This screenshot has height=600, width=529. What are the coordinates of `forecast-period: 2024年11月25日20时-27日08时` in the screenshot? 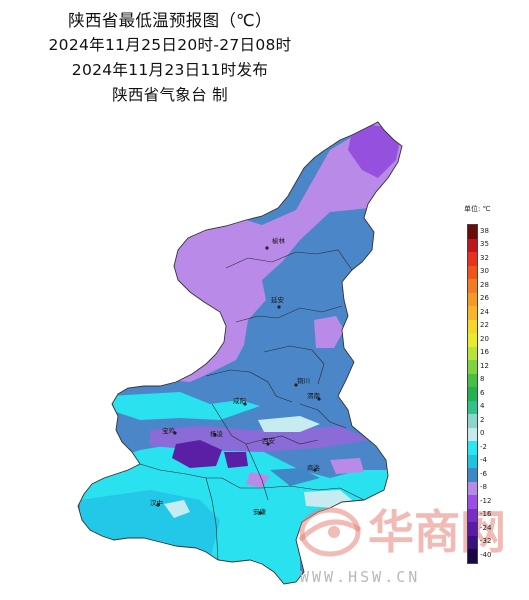 It's located at (170, 45).